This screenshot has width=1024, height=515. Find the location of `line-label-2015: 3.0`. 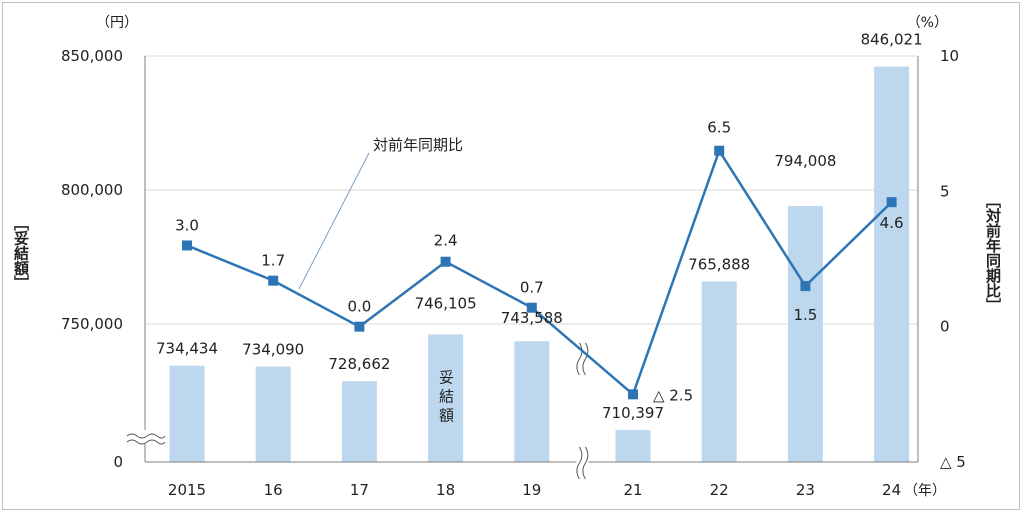

line-label-2015: 3.0 is located at coordinates (187, 225).